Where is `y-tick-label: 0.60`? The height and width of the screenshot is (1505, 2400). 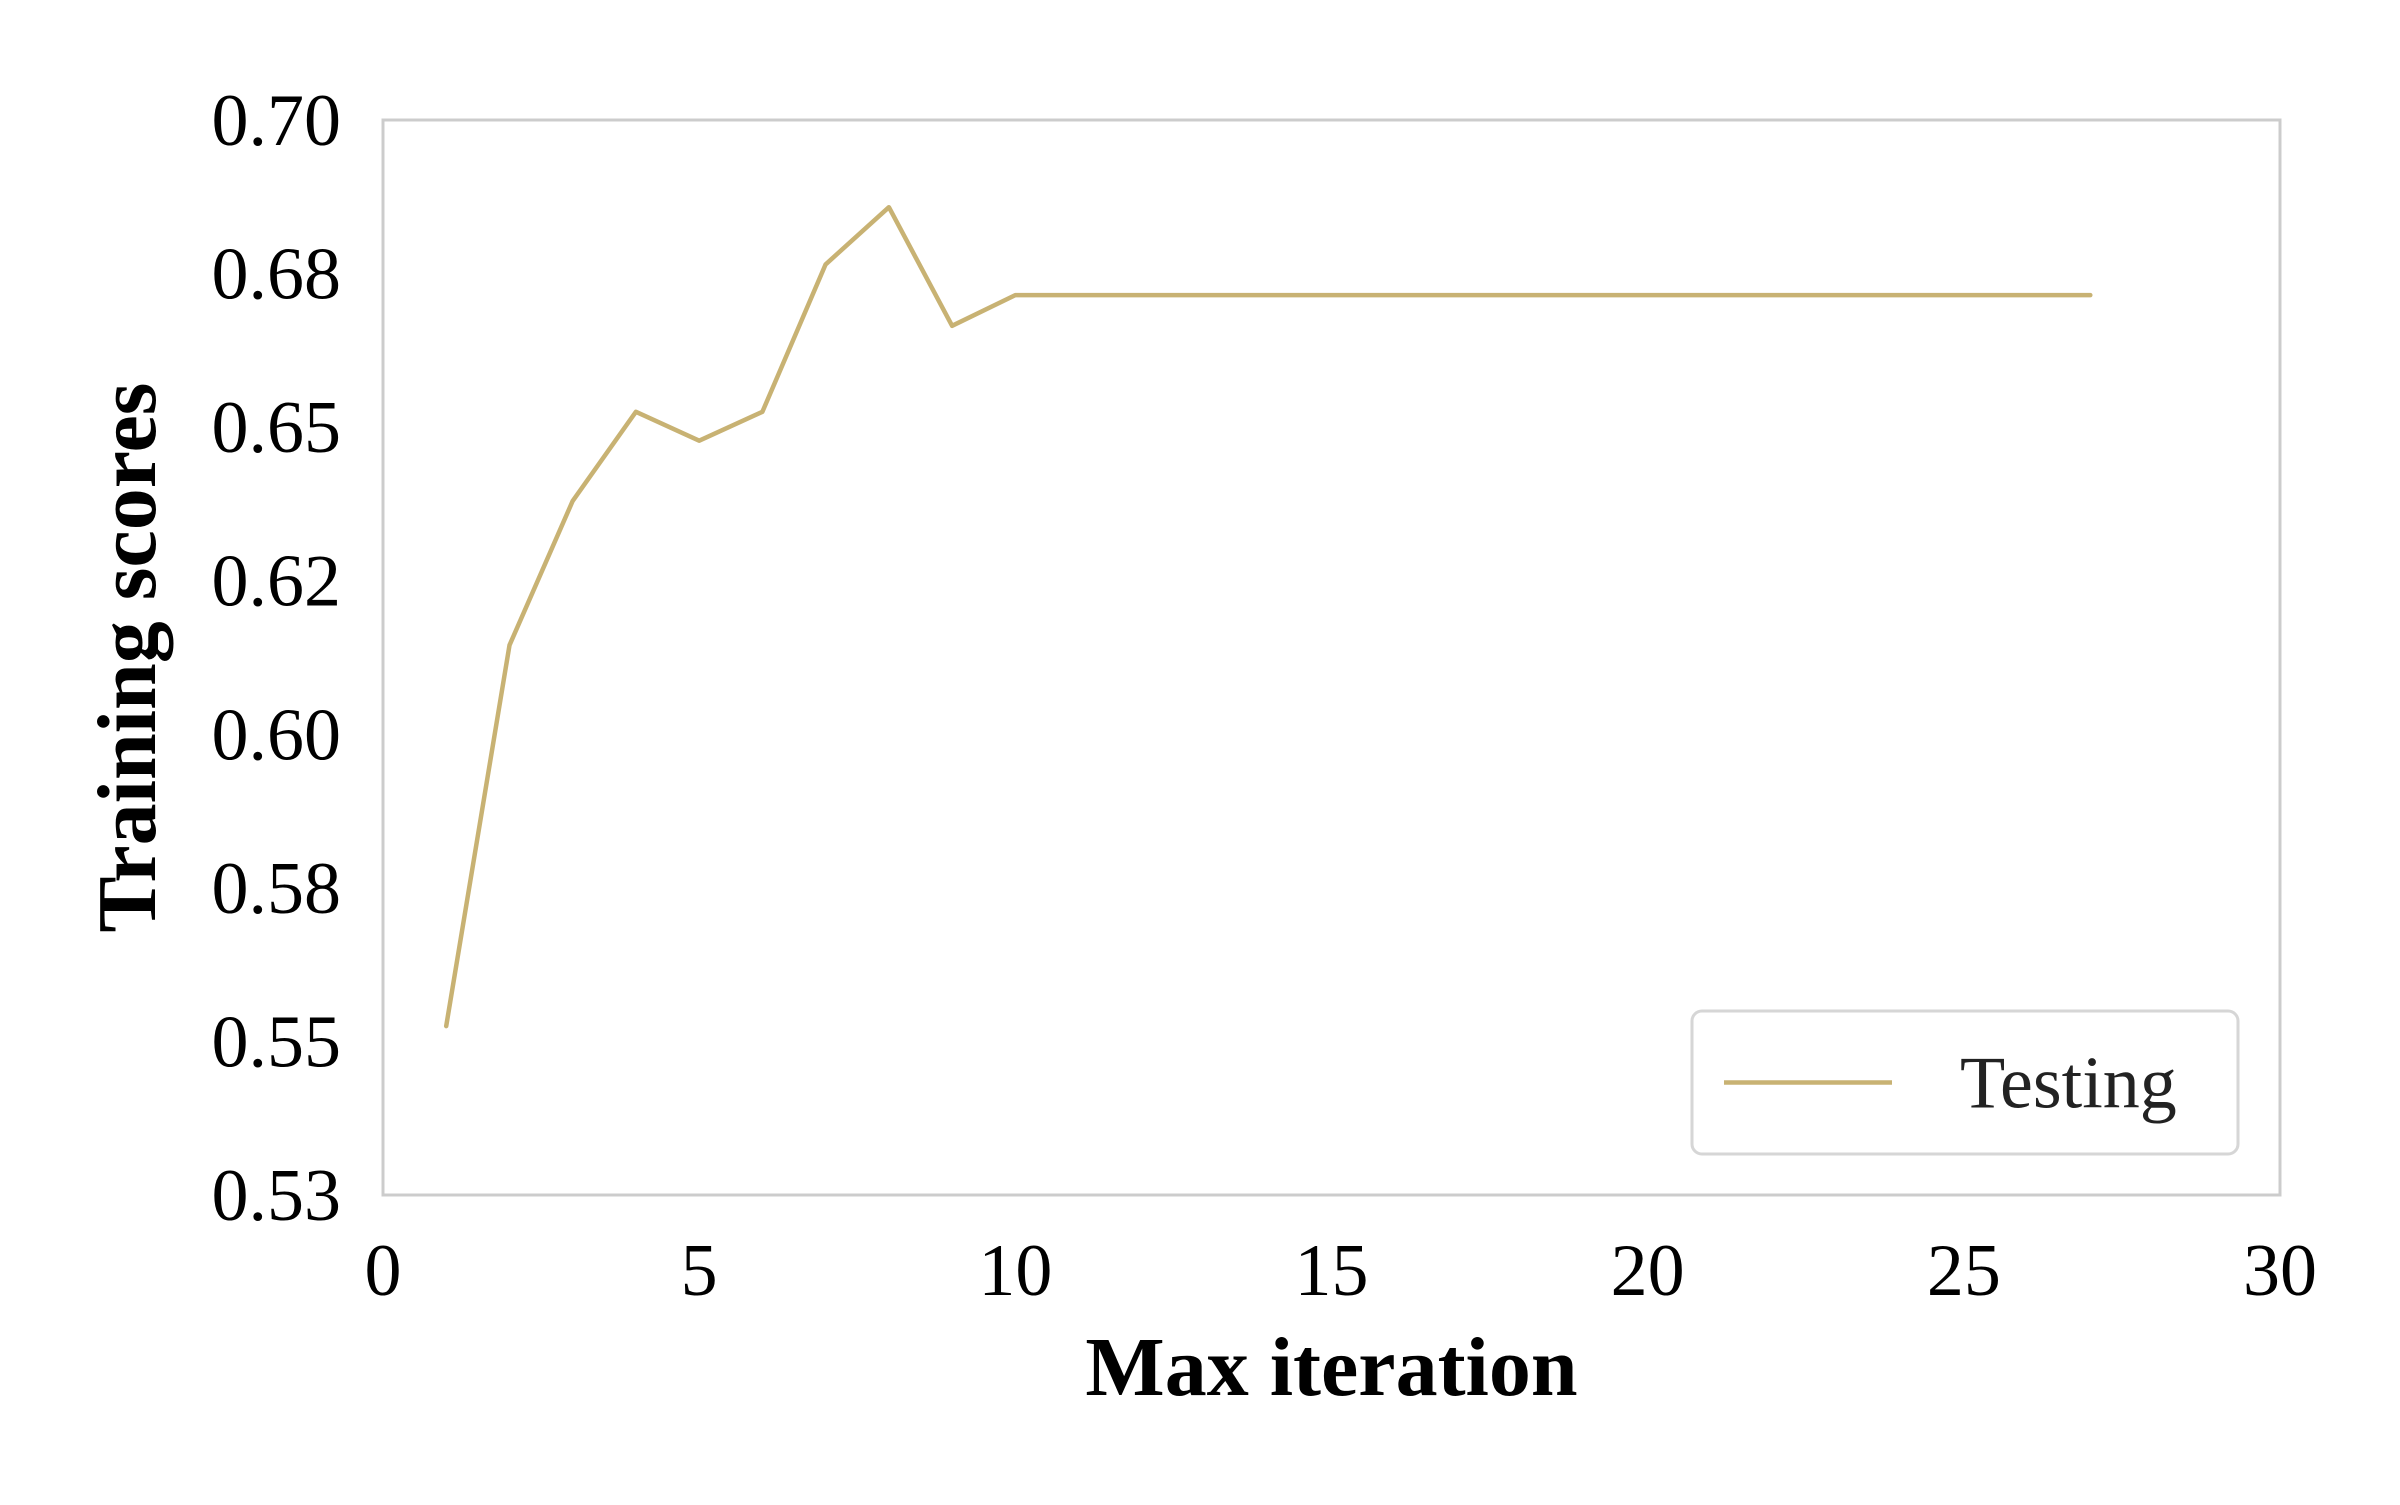
y-tick-label: 0.60 is located at coordinates (277, 735).